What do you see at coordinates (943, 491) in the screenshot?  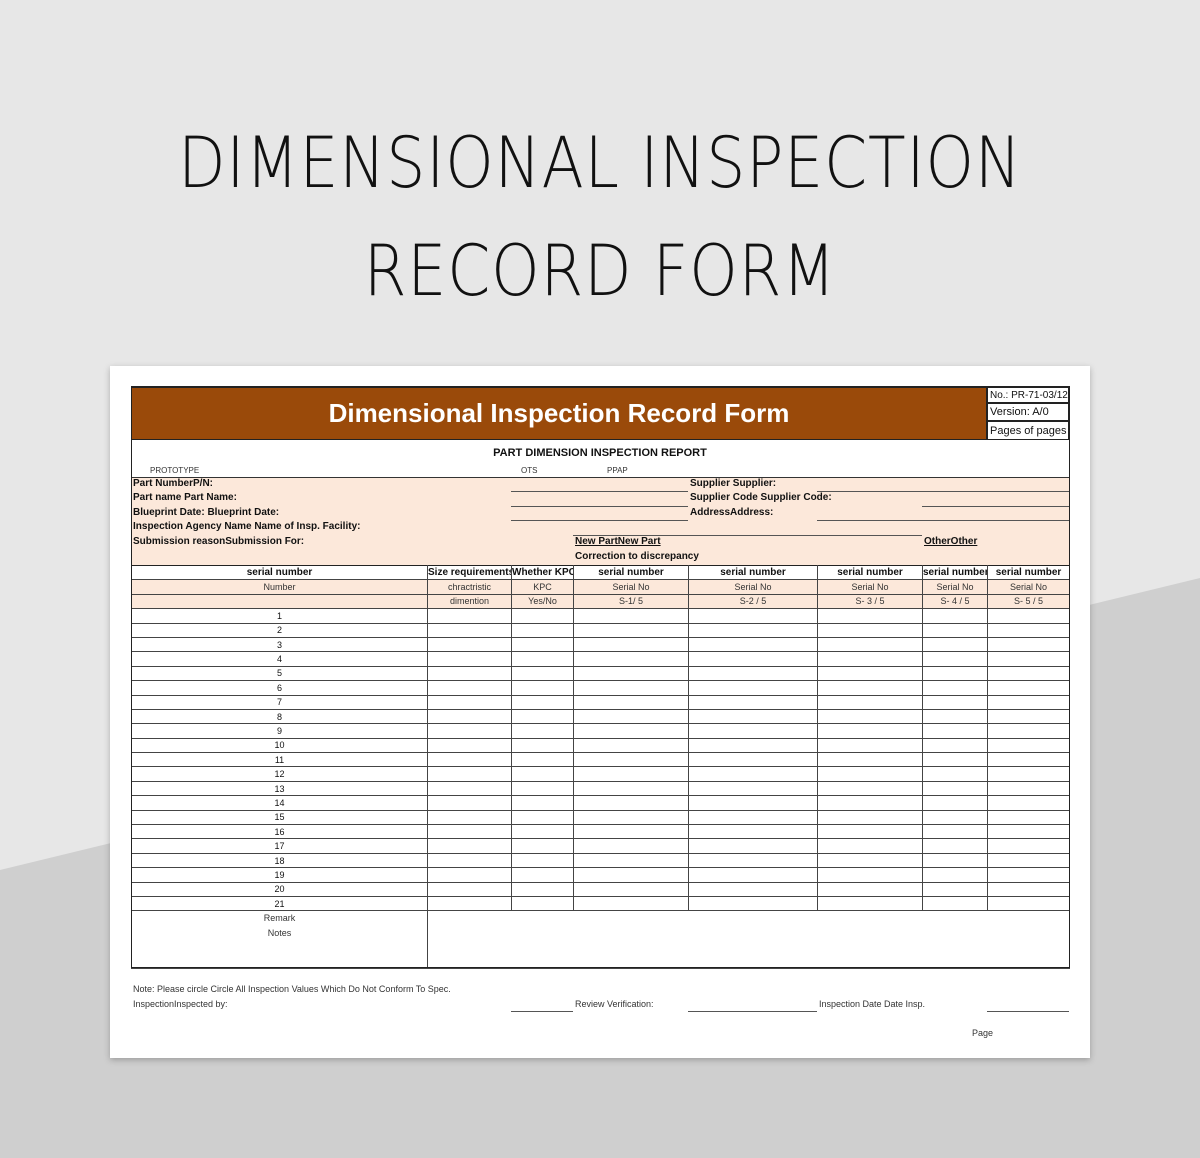 I see `supplier-input` at bounding box center [943, 491].